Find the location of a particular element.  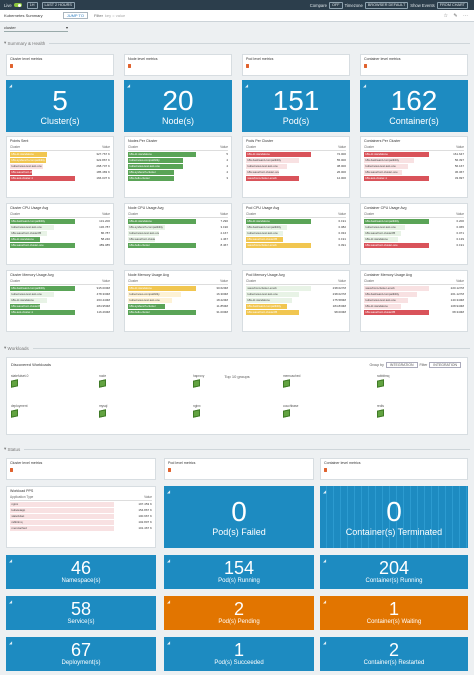

table-row: kubernetes-test-test-one 140.340M is located at coordinates (414, 300).